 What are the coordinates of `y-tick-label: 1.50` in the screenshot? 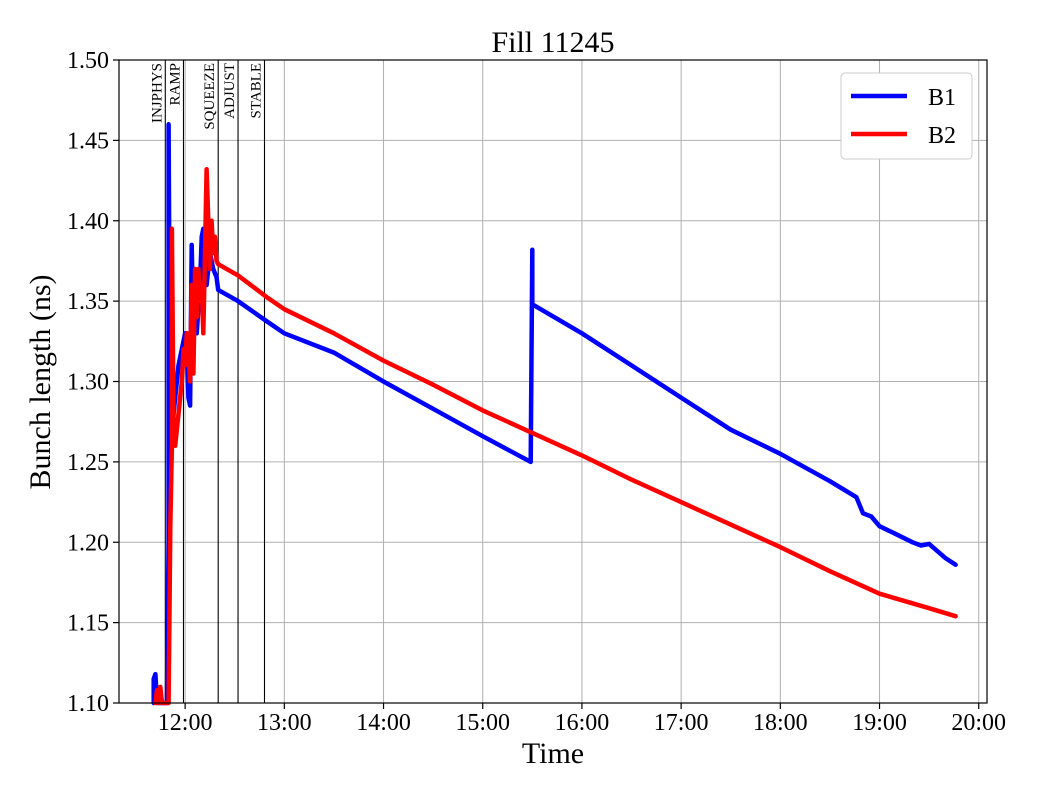 It's located at (88, 61).